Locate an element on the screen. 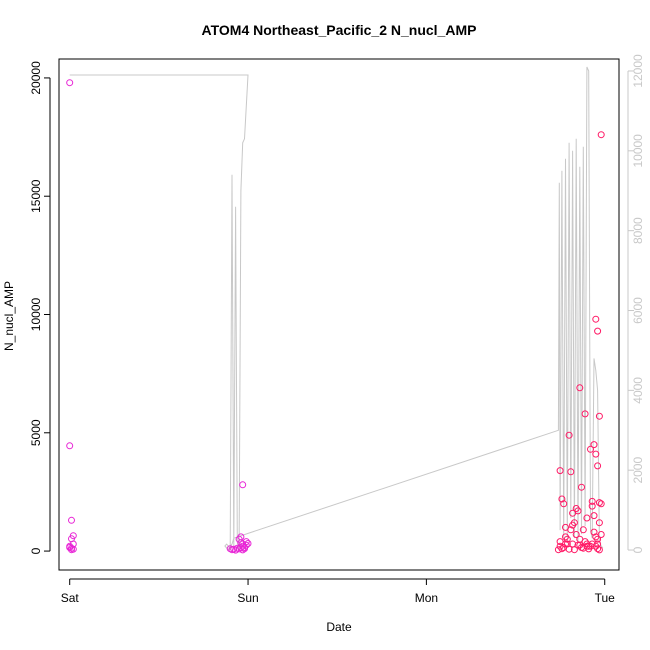 This screenshot has width=650, height=650. y-axis-left: 0 5000 10000 15000 20000 is located at coordinates (40, 307).